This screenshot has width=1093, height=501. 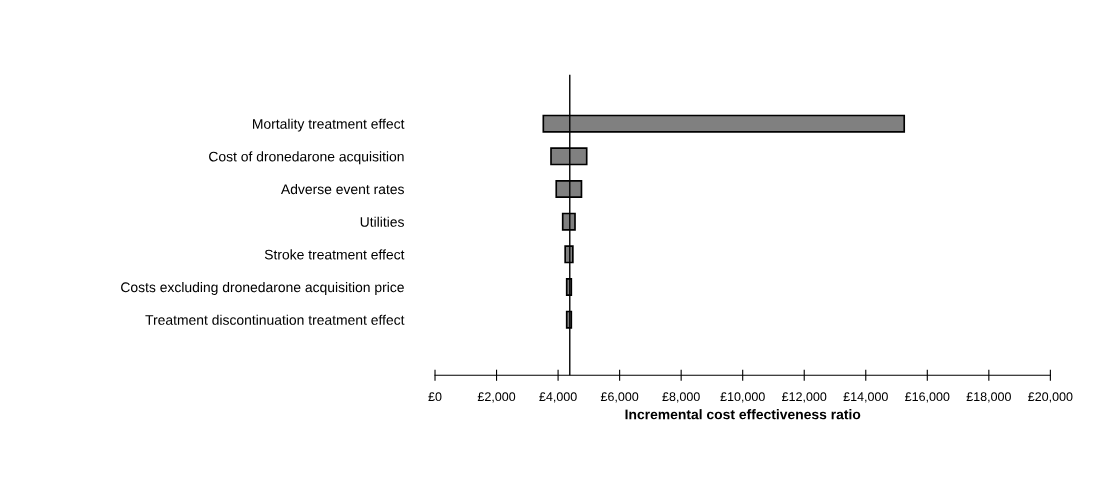 What do you see at coordinates (382, 221) in the screenshot?
I see `y-tick-label: Utilities` at bounding box center [382, 221].